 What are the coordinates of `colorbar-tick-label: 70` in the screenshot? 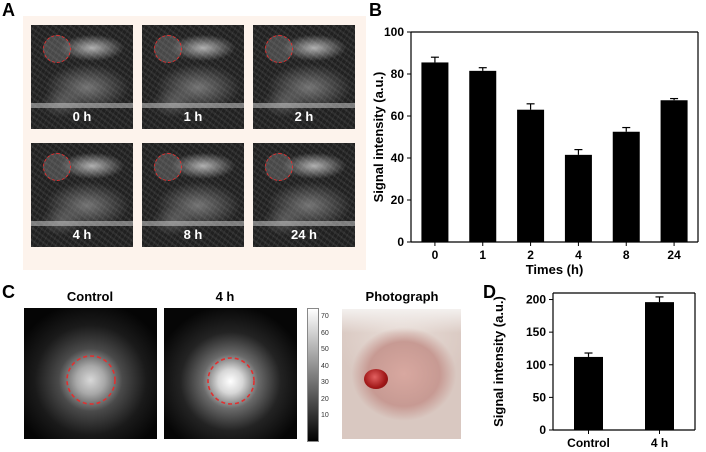 It's located at (325, 316).